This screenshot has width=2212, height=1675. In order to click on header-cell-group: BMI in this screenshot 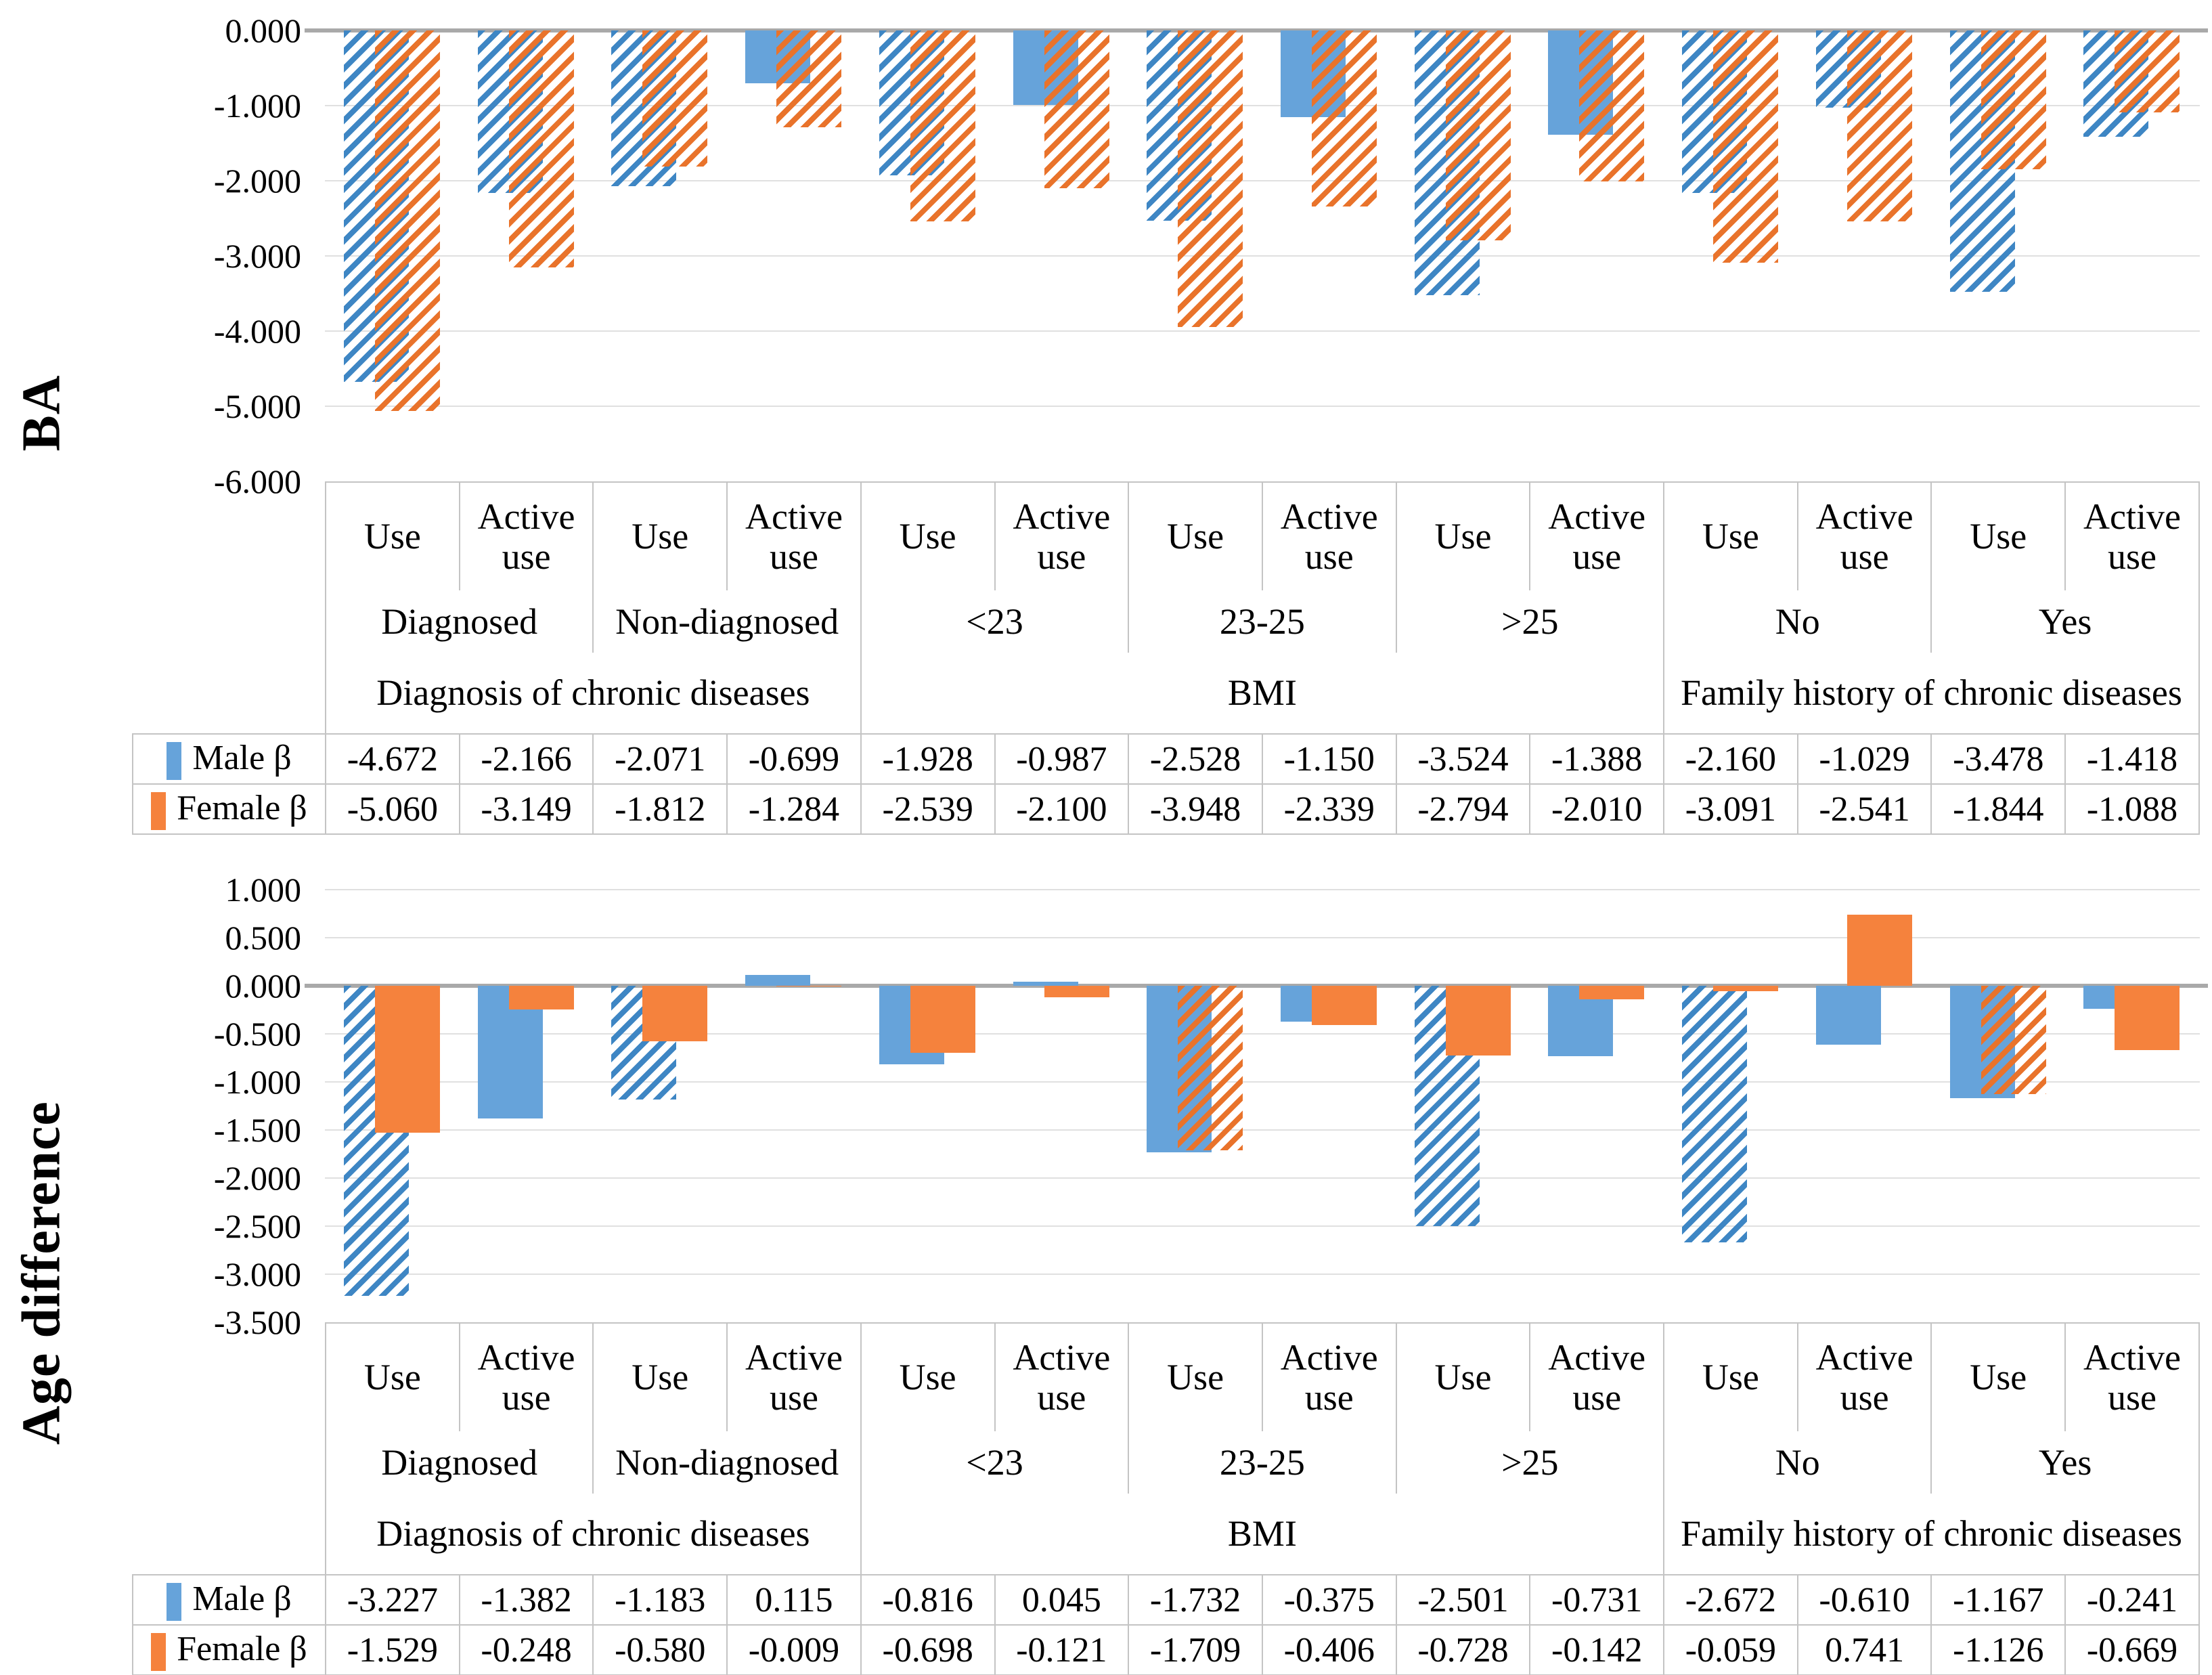, I will do `click(1262, 1534)`.